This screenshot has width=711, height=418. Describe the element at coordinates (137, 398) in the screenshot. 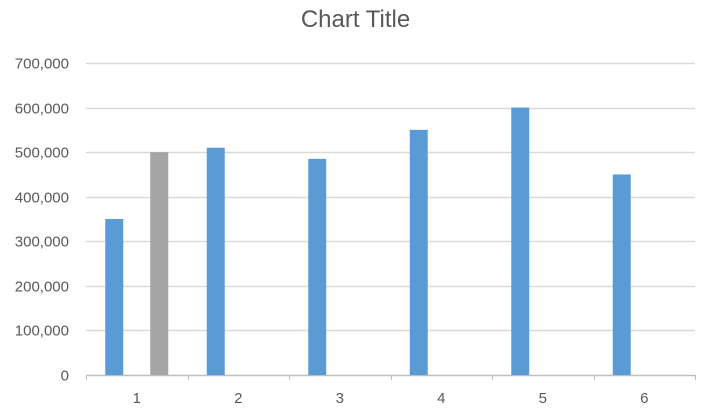

I see `x-tick-label: 1` at that location.